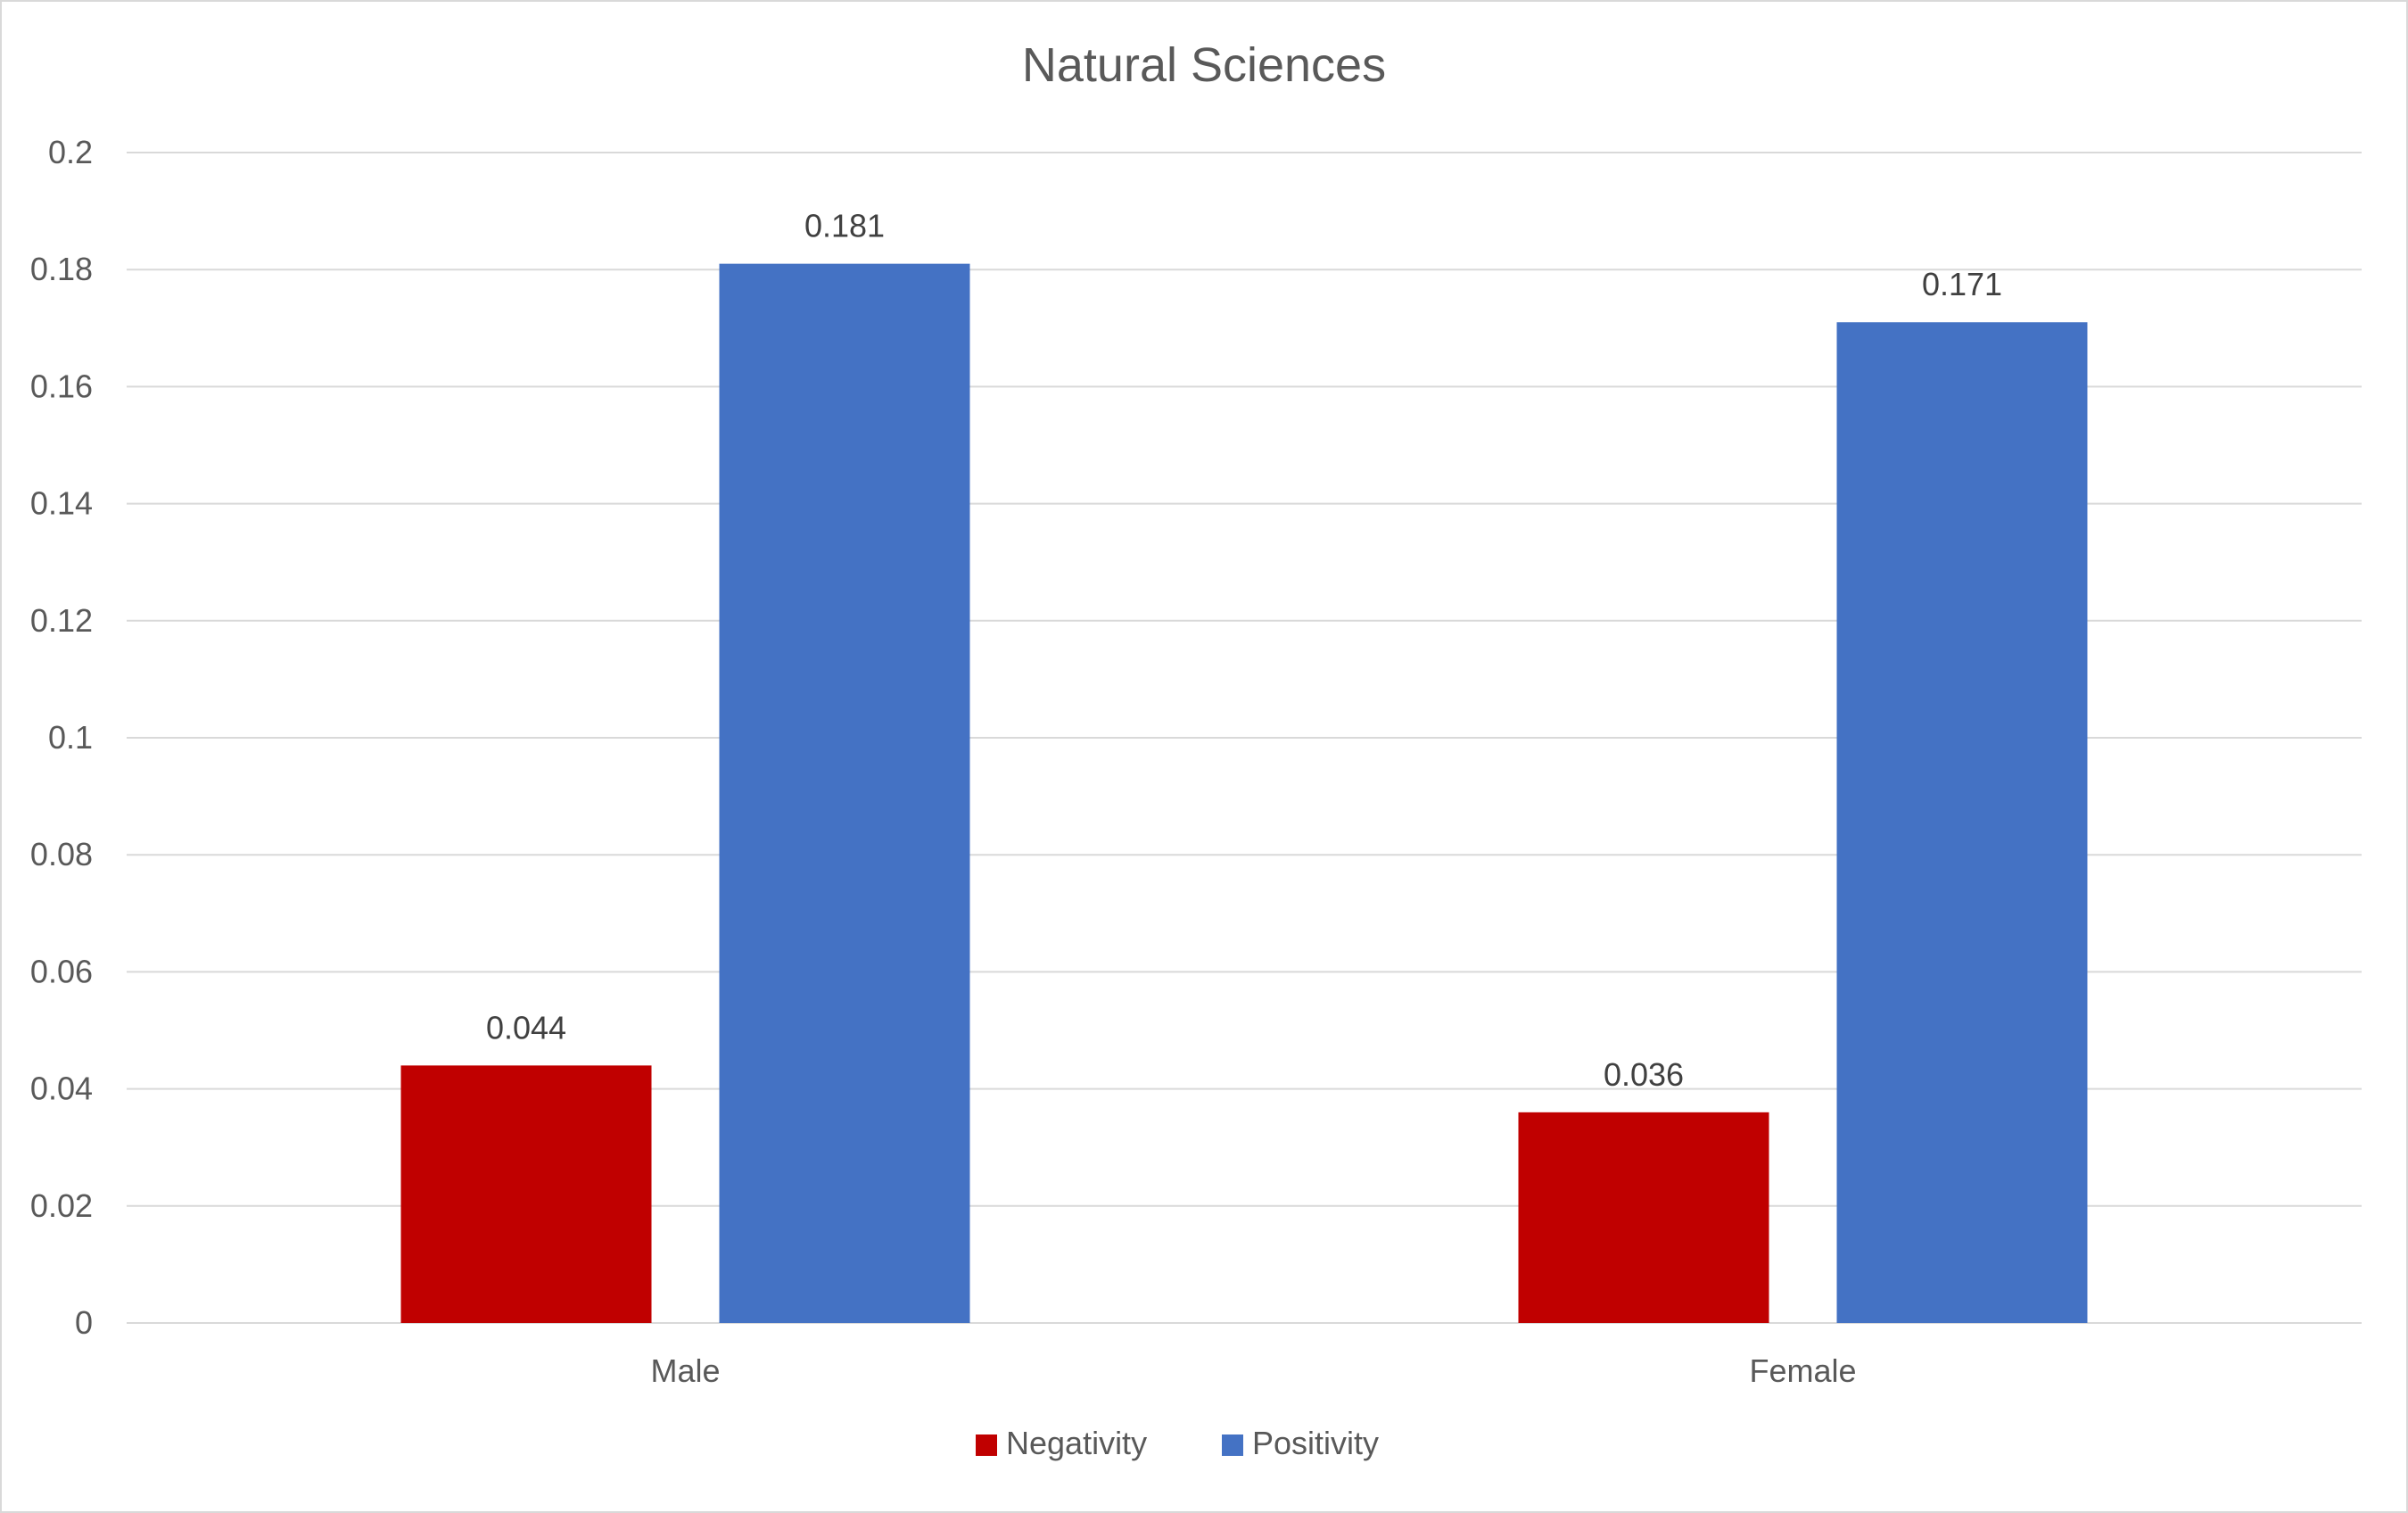  What do you see at coordinates (526, 1027) in the screenshot?
I see `data-label: 0.044` at bounding box center [526, 1027].